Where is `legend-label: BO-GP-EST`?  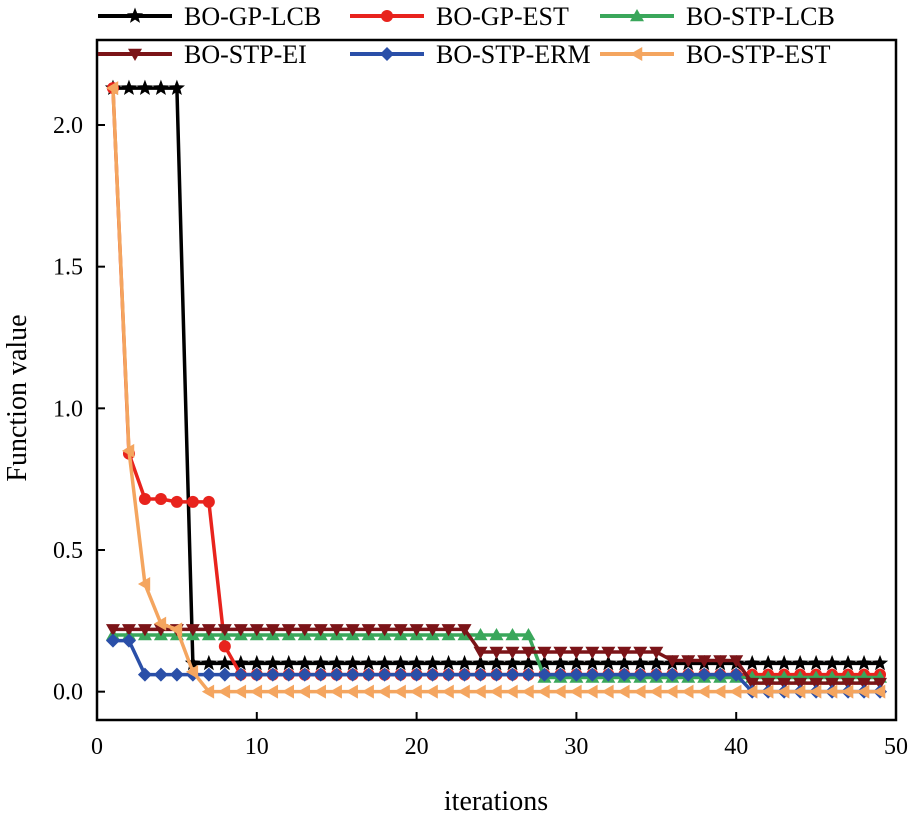
legend-label: BO-GP-EST is located at coordinates (502, 16).